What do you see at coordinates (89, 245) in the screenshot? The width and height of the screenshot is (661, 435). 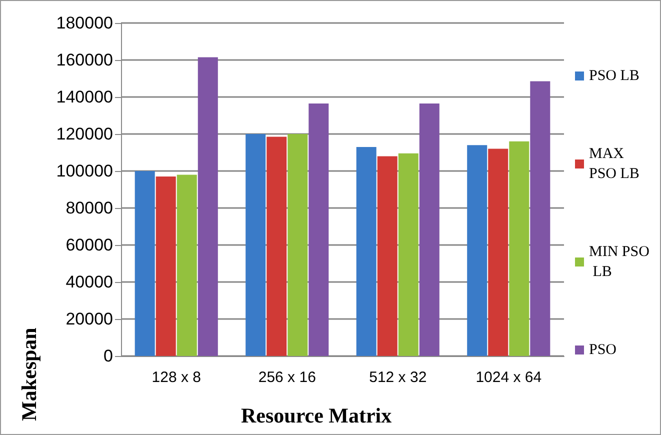 I see `y-tick-label: 60000` at bounding box center [89, 245].